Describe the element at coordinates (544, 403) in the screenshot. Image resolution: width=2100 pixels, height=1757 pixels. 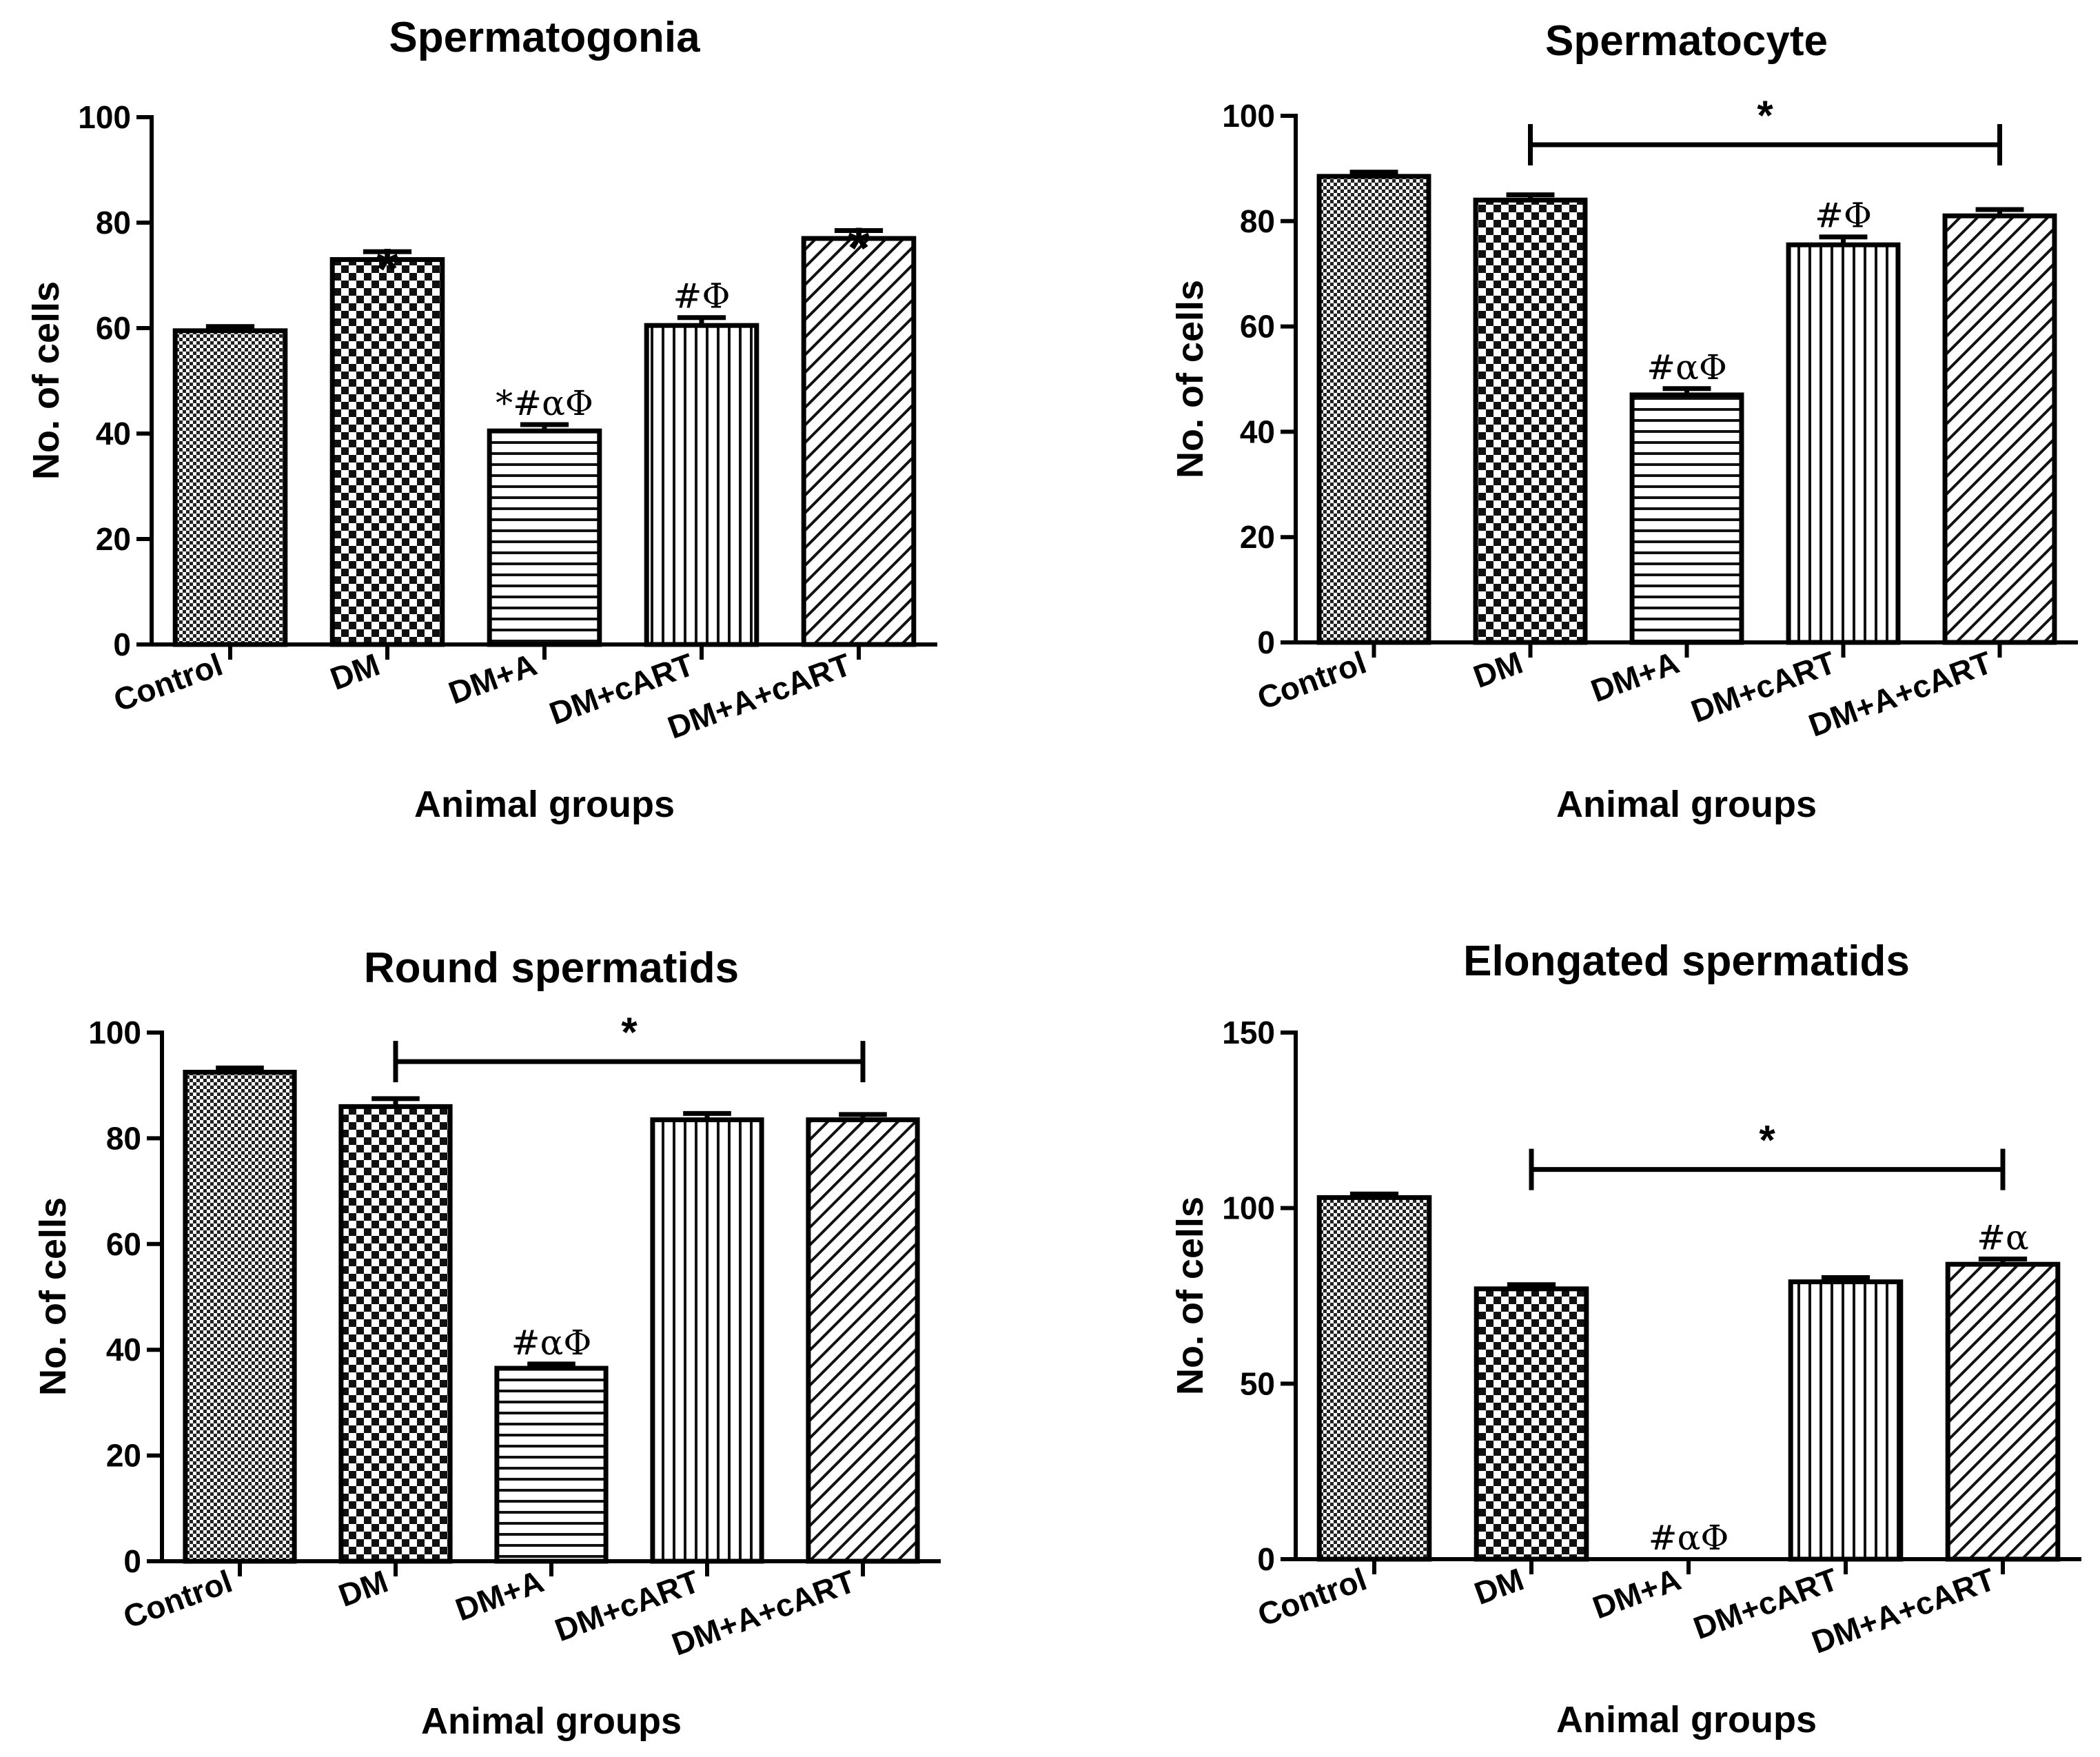
I see `bar-annotation: *#αΦ` at that location.